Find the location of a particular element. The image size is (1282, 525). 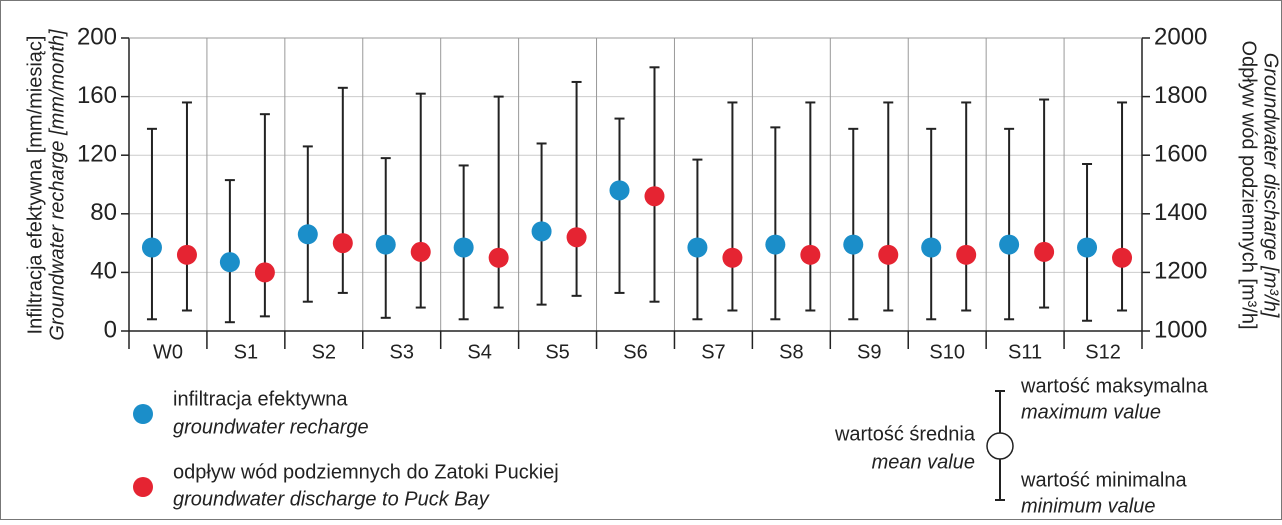

y-tick-label: 40 is located at coordinates (103, 271).